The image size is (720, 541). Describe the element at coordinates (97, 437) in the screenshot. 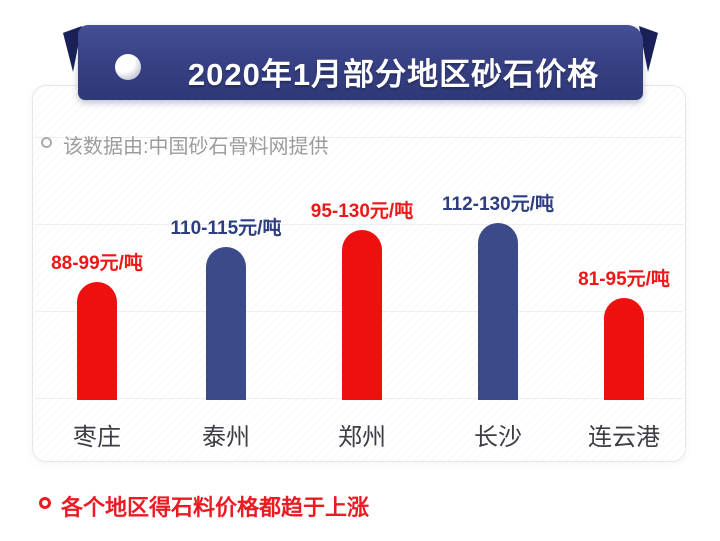

I see `category-label-枣庄: 枣庄` at that location.